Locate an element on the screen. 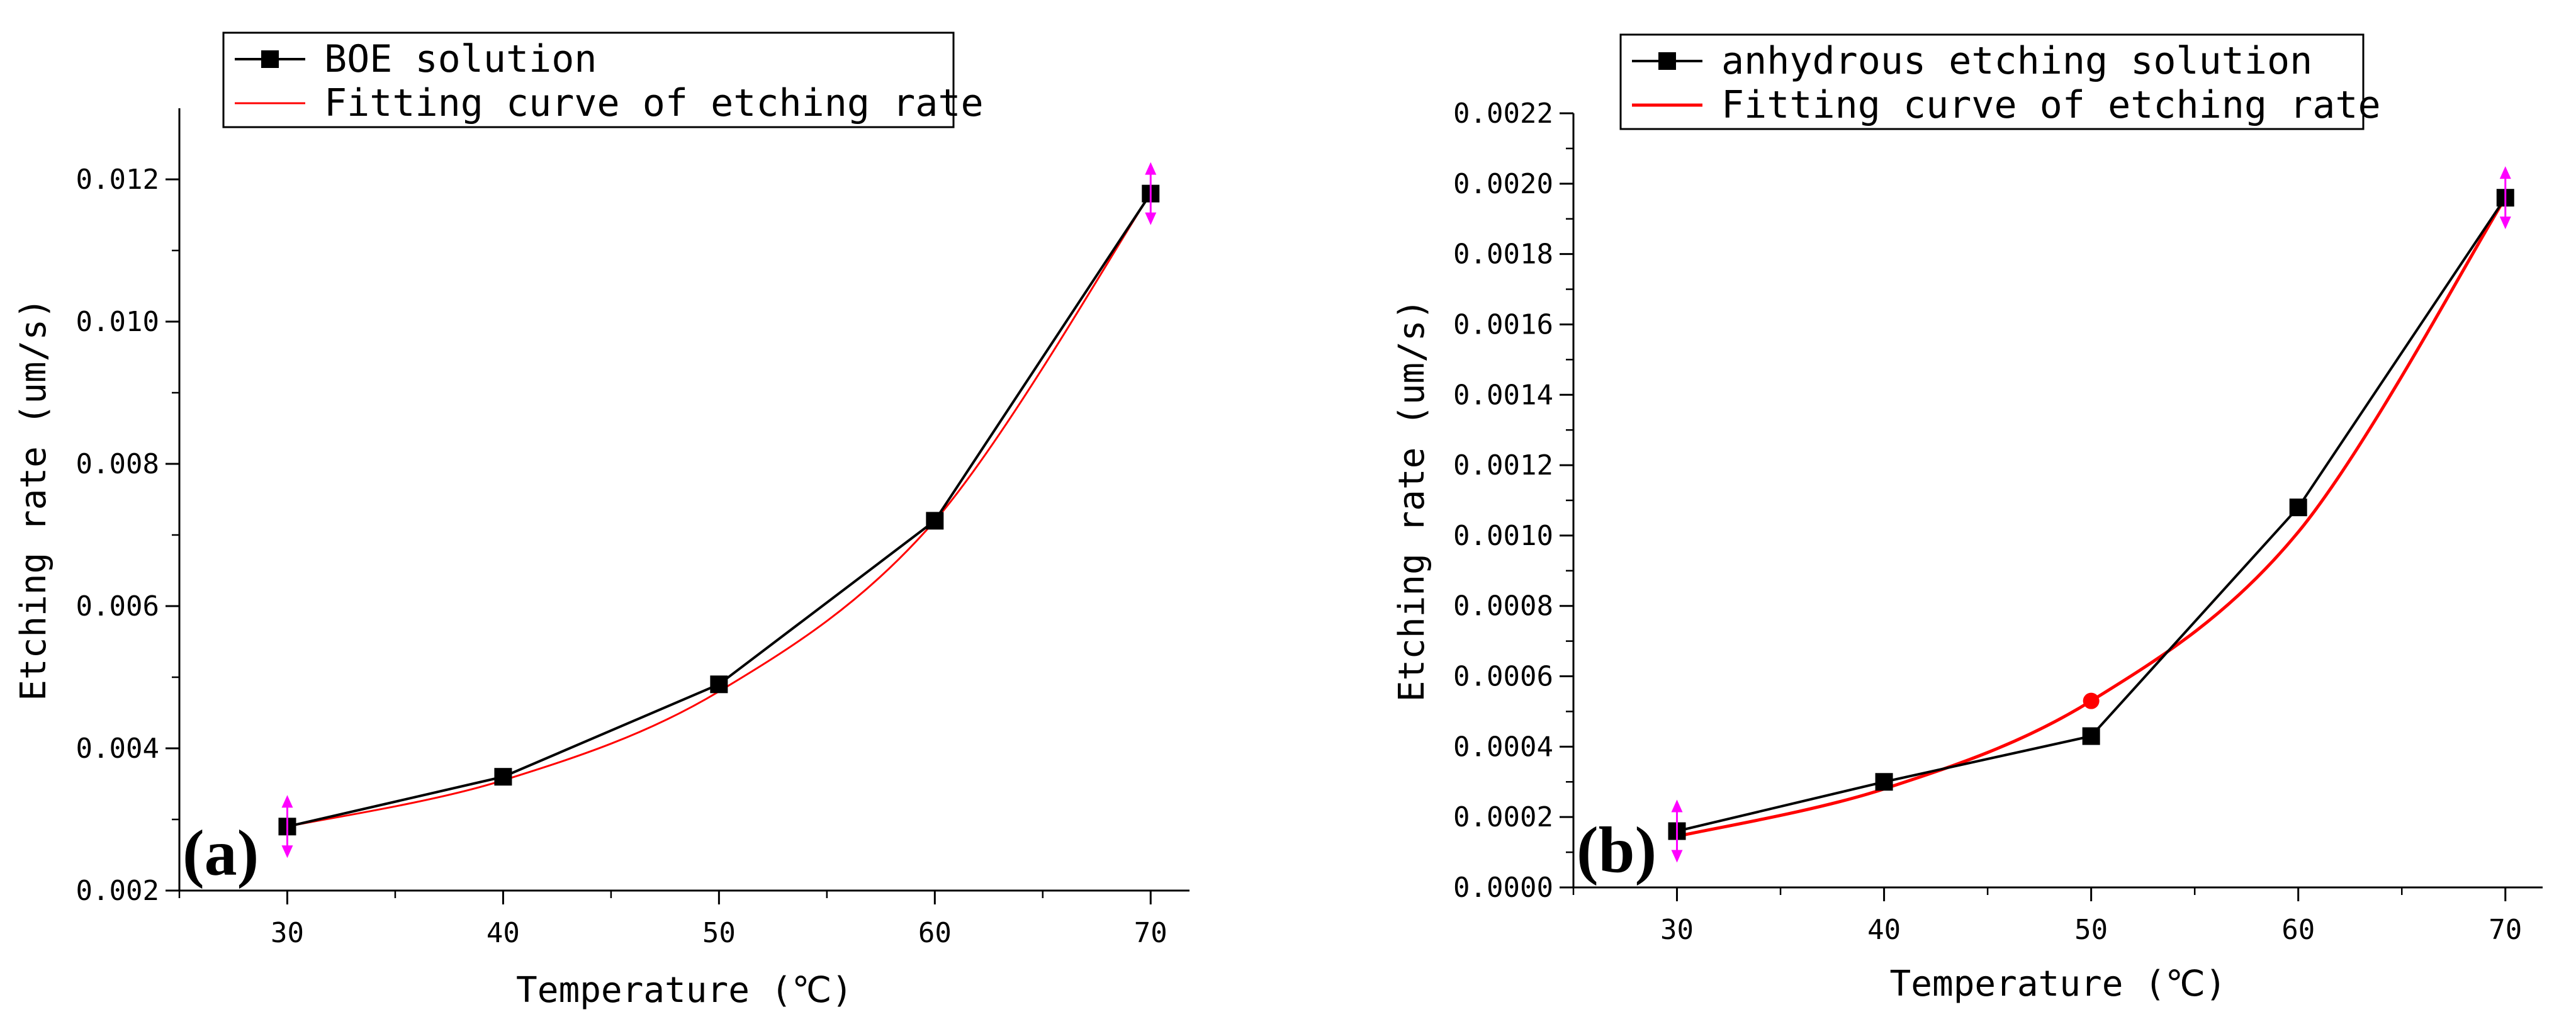 This screenshot has width=2576, height=1024. legend-label-fit-b: Fitting curve of etching rate is located at coordinates (2051, 105).